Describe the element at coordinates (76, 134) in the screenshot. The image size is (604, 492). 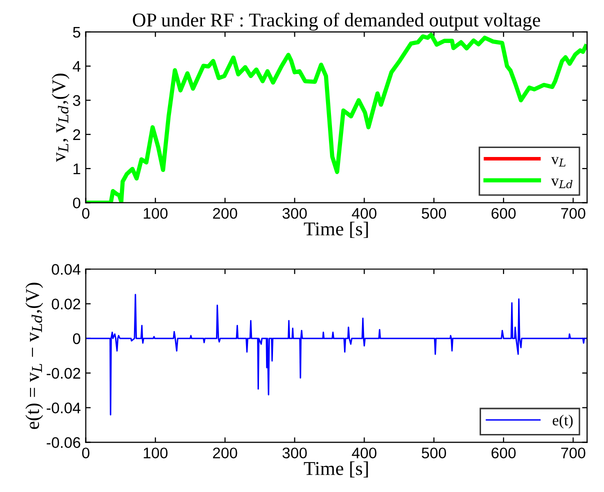
I see `y-tick-label: 2` at that location.